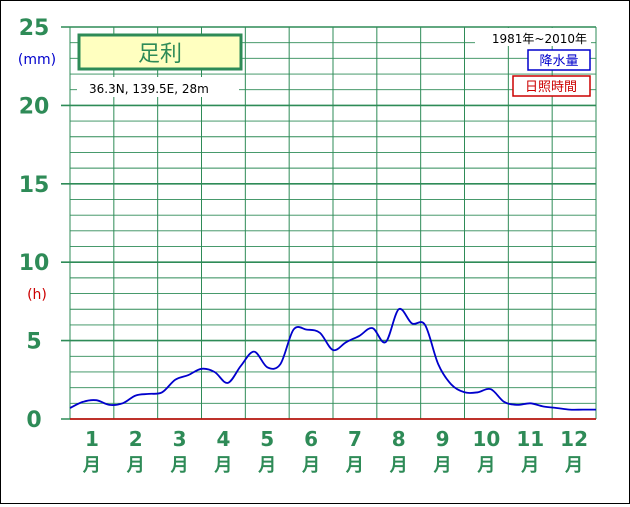 The width and height of the screenshot is (630, 507). I want to click on x-tick-label: 4, so click(223, 439).